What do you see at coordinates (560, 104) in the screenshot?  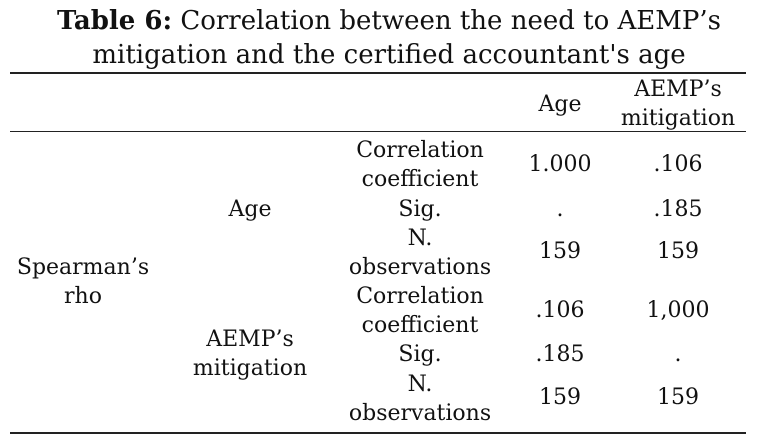 I see `header-age: Age` at bounding box center [560, 104].